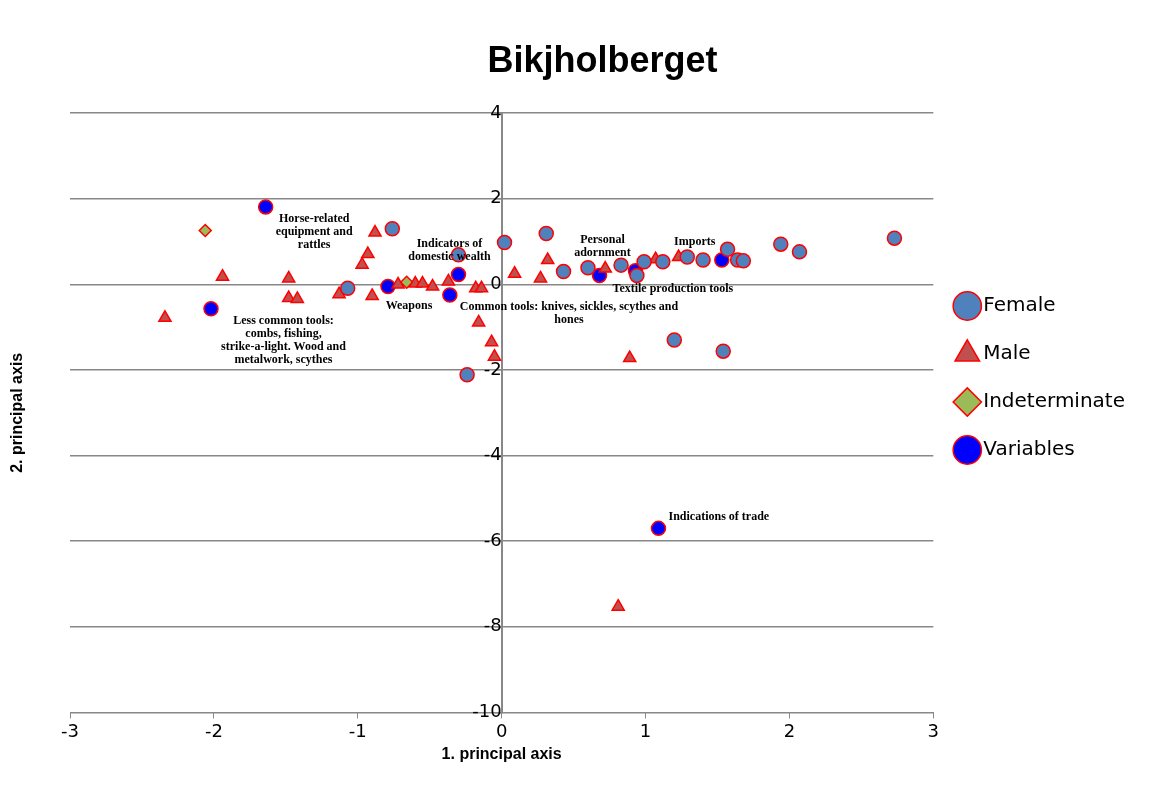  What do you see at coordinates (496, 111) in the screenshot?
I see `y-tick-label: 4` at bounding box center [496, 111].